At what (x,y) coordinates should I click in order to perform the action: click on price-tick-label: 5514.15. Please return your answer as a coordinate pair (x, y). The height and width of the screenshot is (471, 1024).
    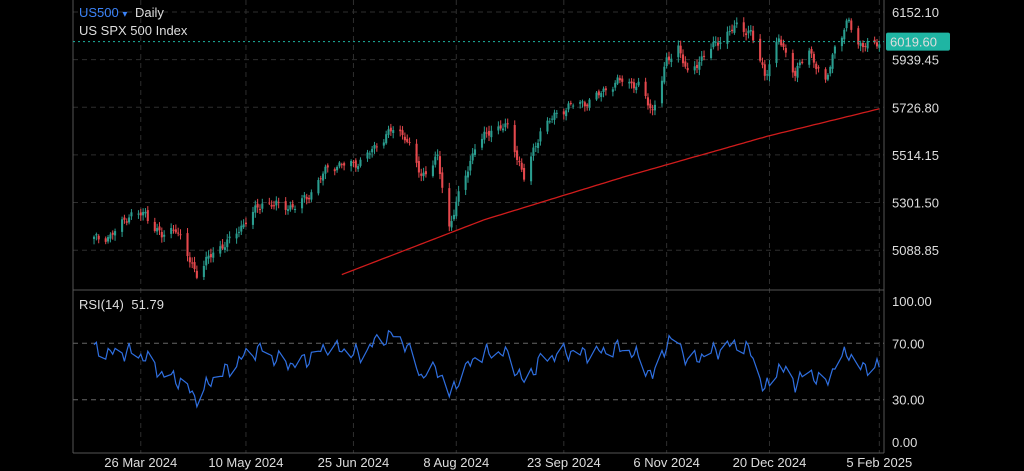
    Looking at the image, I should click on (915, 155).